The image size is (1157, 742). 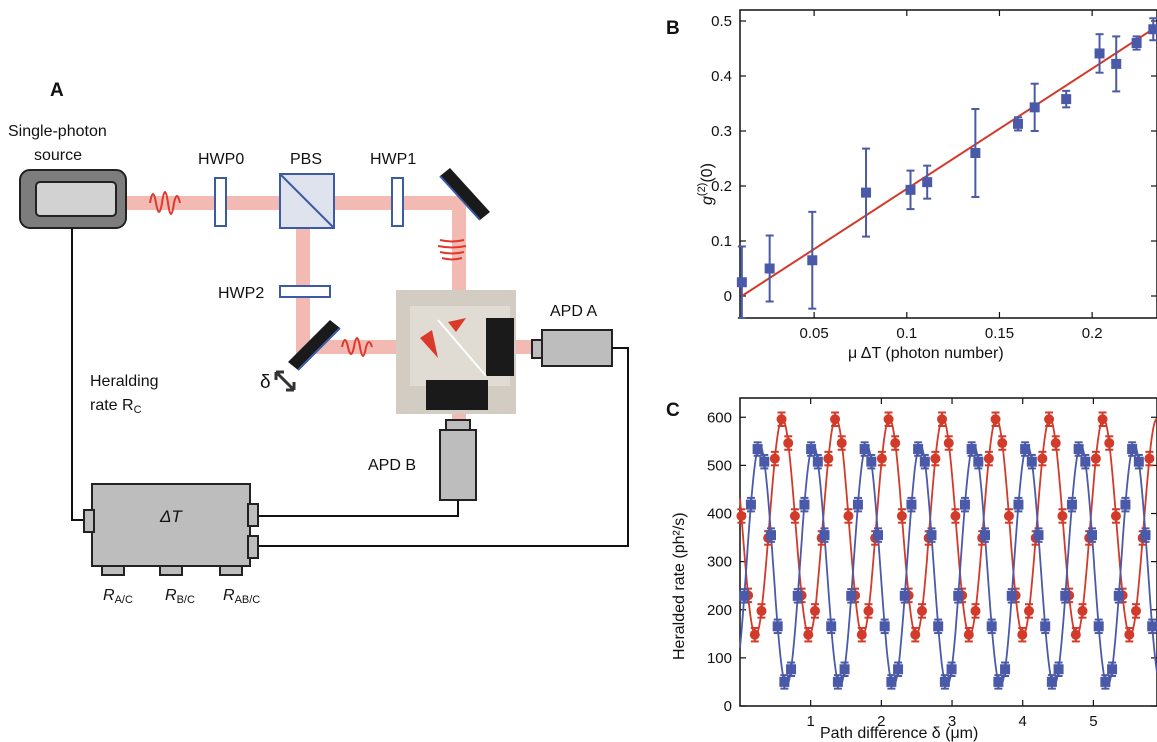 What do you see at coordinates (719, 514) in the screenshot?
I see `c-y-tick-label: 400` at bounding box center [719, 514].